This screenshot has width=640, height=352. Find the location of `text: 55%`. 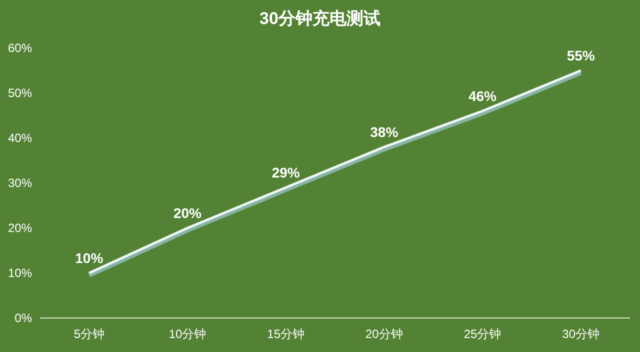

text: 55% is located at coordinates (580, 56).